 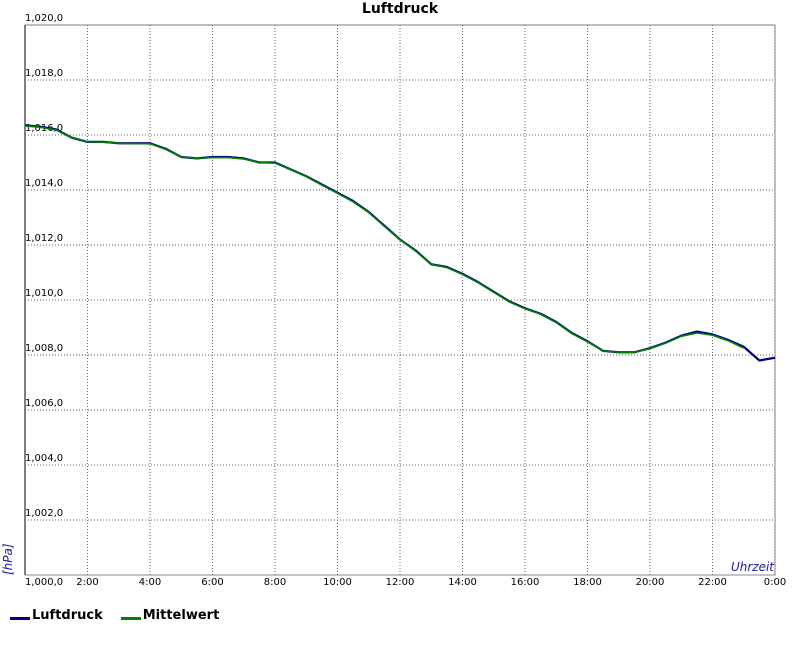 What do you see at coordinates (712, 582) in the screenshot?
I see `x-tick-label: 22:00` at bounding box center [712, 582].